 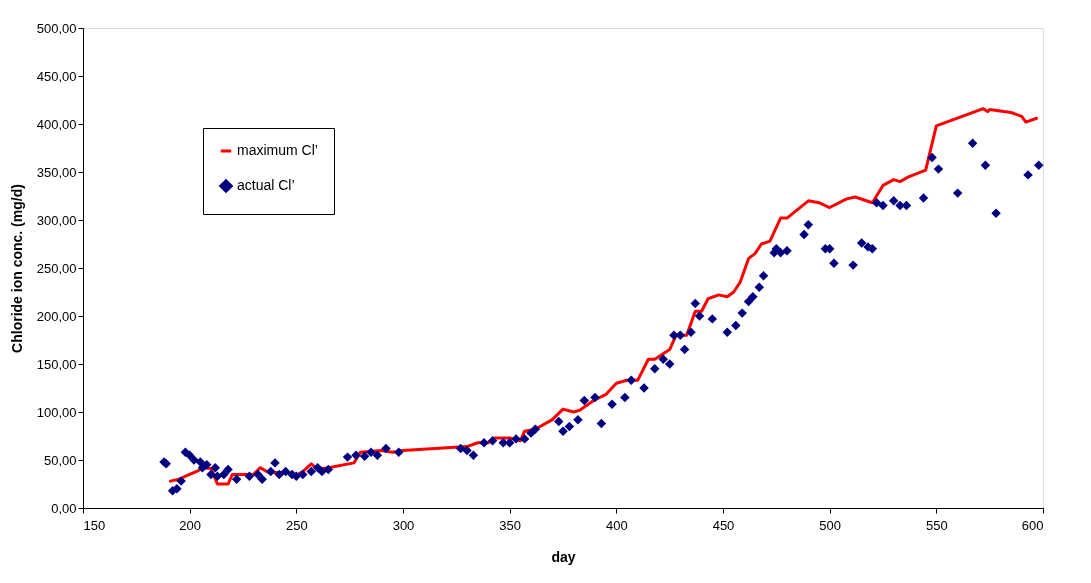 I want to click on y-axis-title: Chloride ion conc. (mg/d), so click(x=16, y=268).